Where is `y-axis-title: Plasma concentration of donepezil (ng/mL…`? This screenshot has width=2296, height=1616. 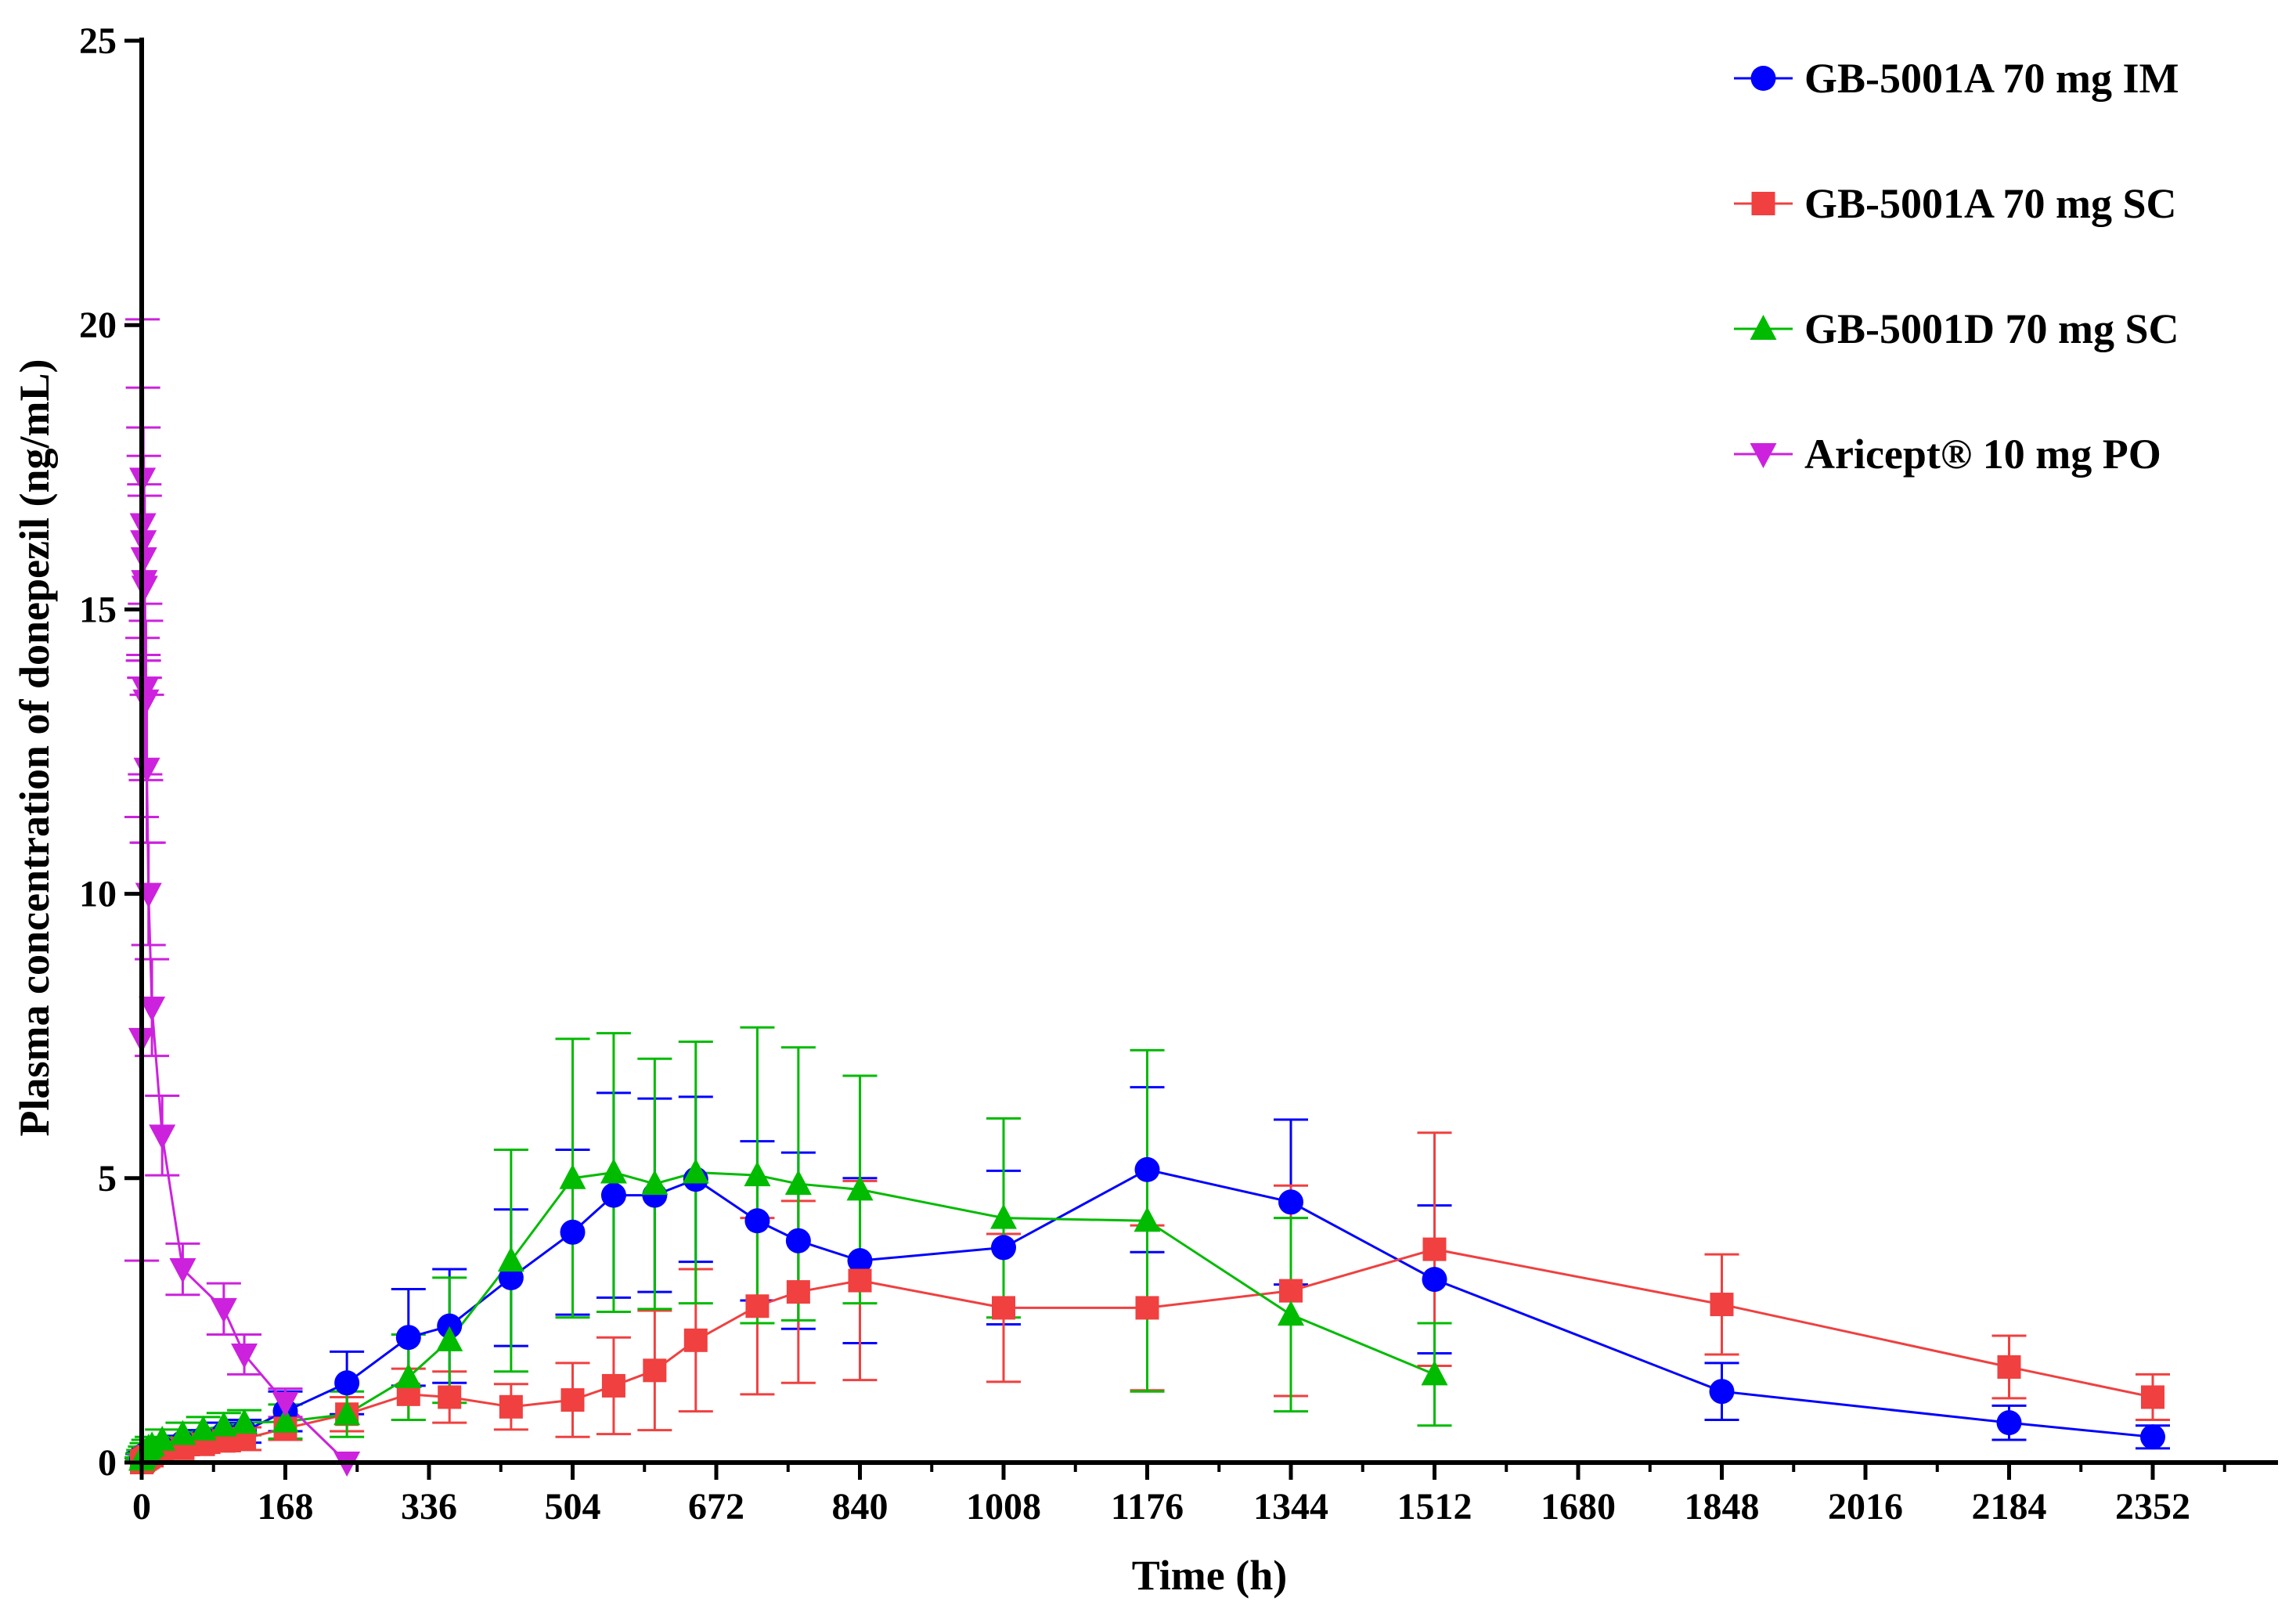 y-axis-title: Plasma concentration of donepezil (ng/mL… is located at coordinates (34, 748).